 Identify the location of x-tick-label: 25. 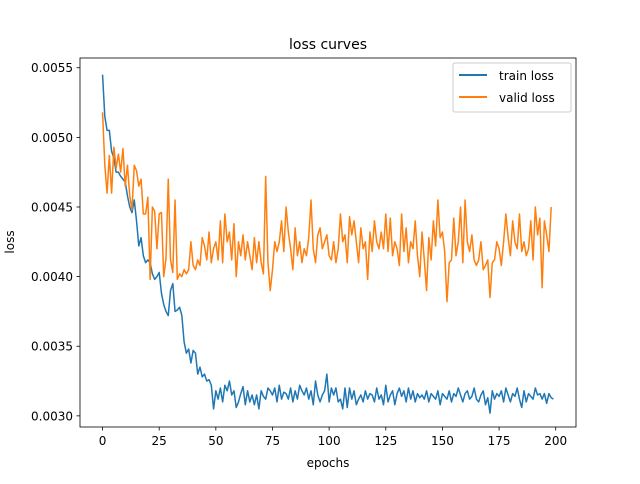
(159, 441).